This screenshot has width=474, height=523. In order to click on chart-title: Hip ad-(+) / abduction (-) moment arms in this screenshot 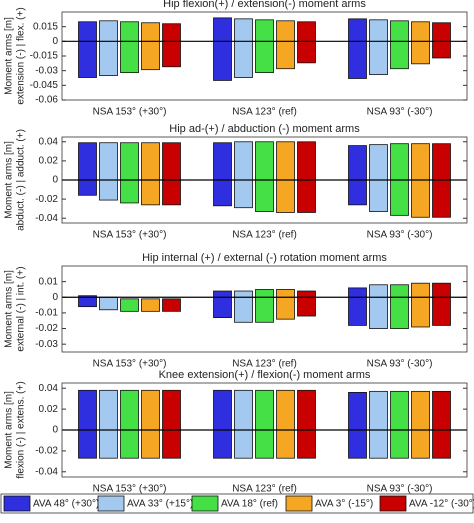, I will do `click(264, 129)`.